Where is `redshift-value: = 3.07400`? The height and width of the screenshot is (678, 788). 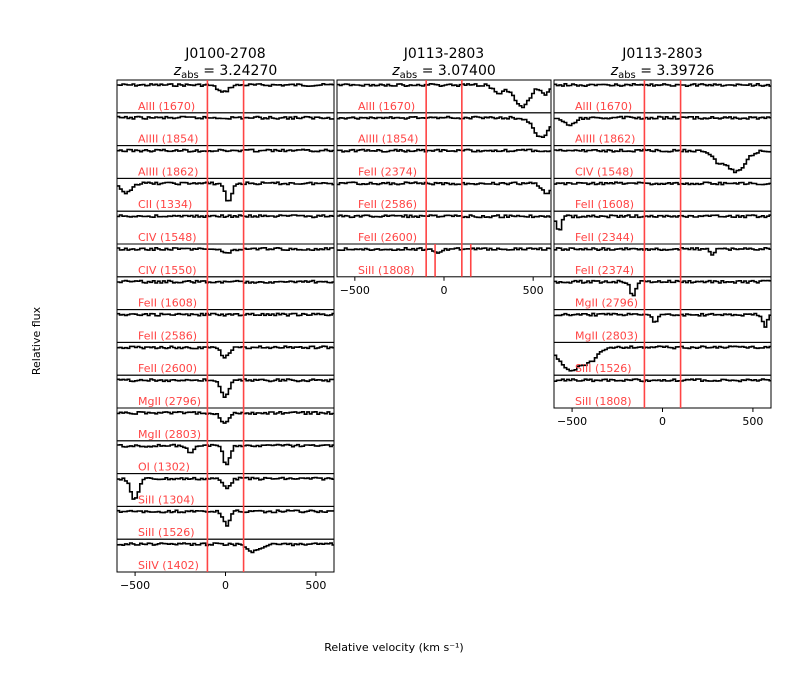
redshift-value: = 3.07400 is located at coordinates (456, 71).